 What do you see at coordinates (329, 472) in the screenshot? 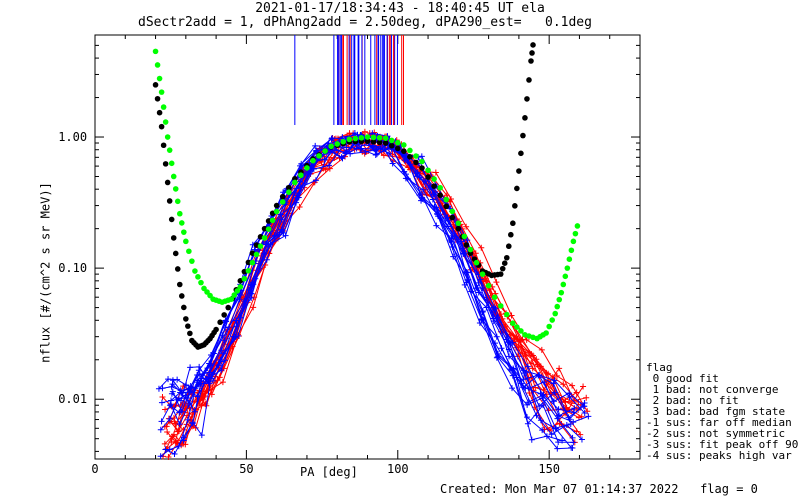
I see `x-axis-label: PA [deg]` at bounding box center [329, 472].